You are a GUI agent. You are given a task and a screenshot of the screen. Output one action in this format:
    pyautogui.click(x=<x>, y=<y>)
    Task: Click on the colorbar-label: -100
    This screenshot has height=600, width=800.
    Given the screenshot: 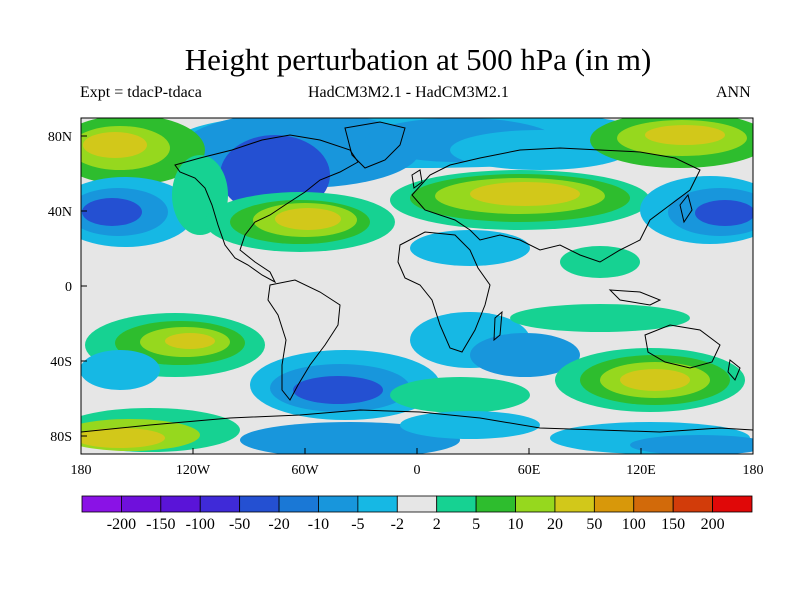 What is the action you would take?
    pyautogui.click(x=200, y=524)
    